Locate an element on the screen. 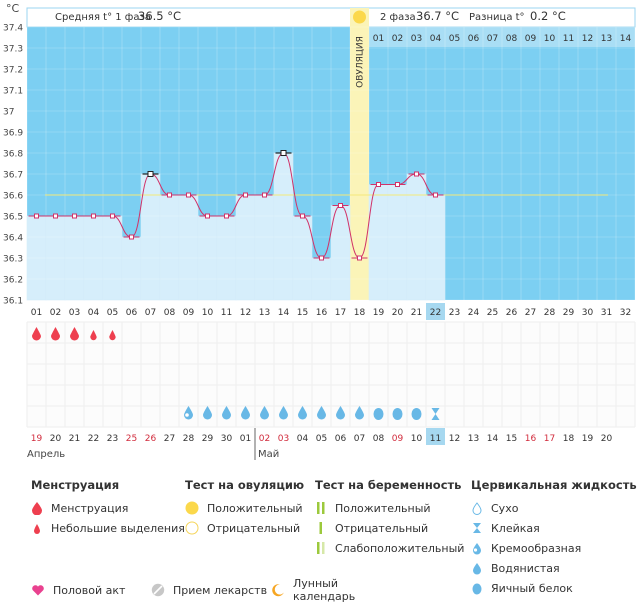 This screenshot has width=644, height=603. creamy-dot is located at coordinates (187, 415).